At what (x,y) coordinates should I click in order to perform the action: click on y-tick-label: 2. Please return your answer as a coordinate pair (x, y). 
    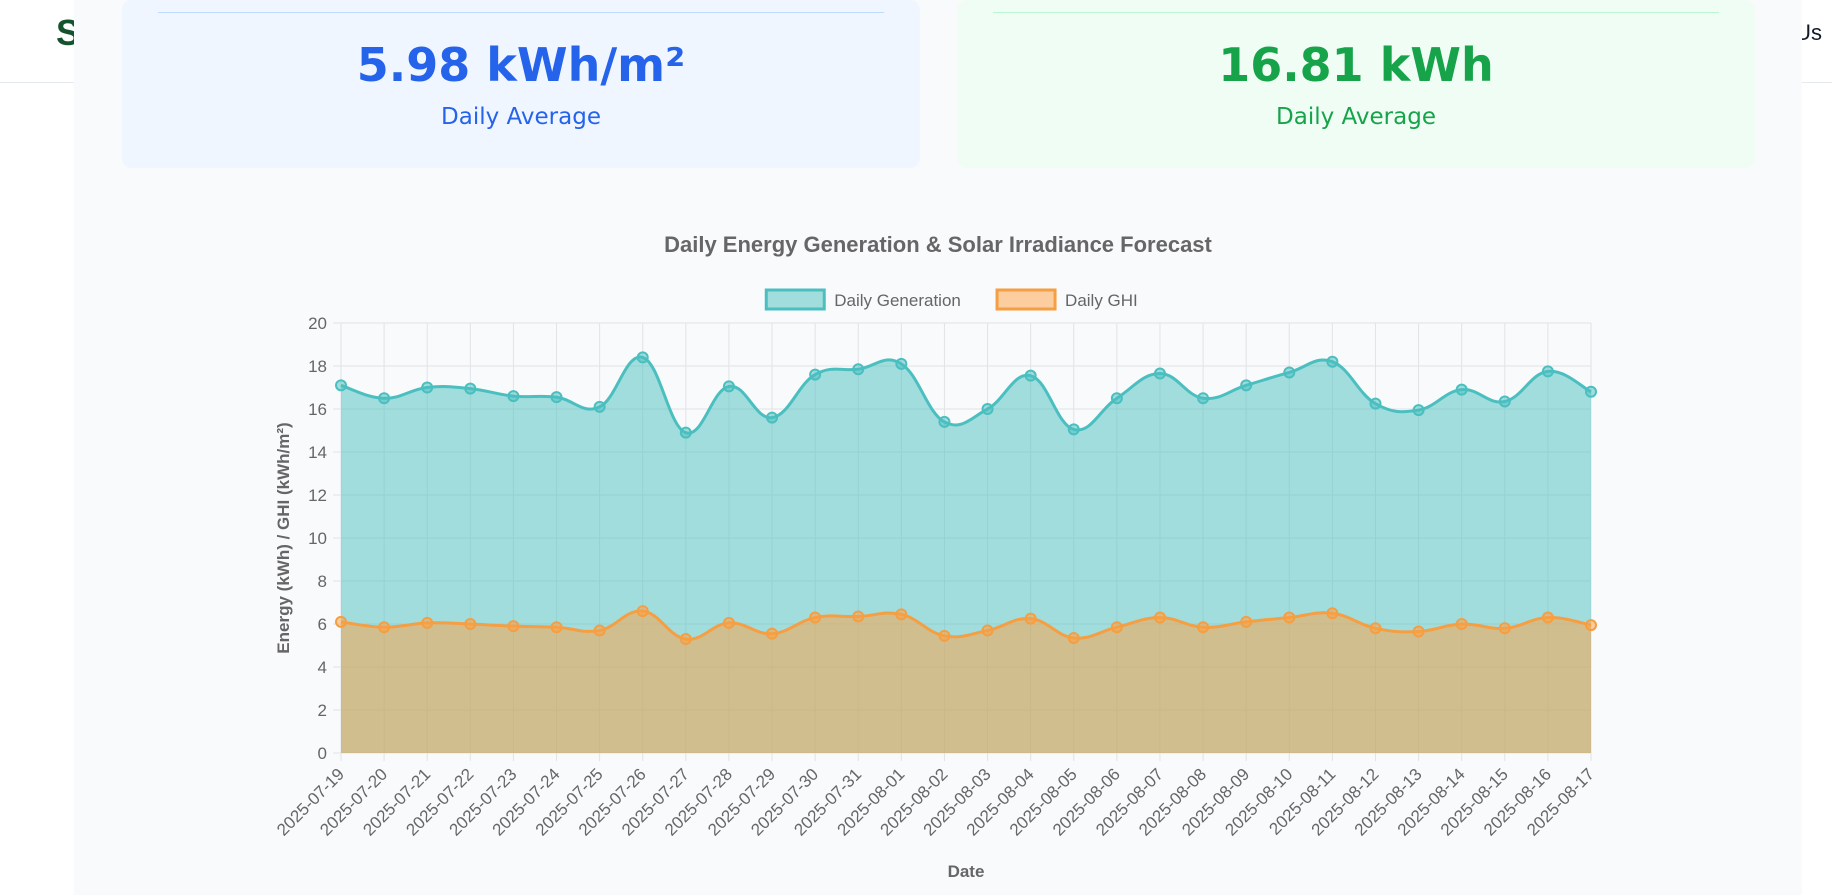
    Looking at the image, I should click on (322, 710).